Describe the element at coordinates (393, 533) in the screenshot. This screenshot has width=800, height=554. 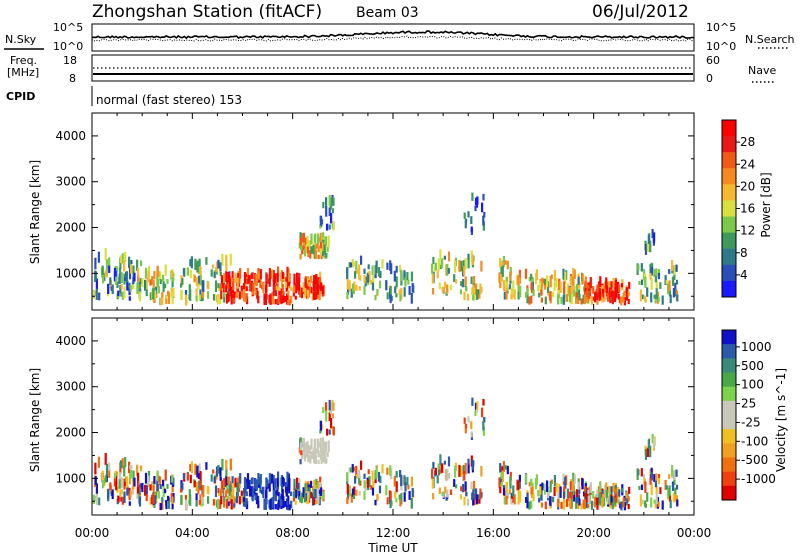
I see `time-axis-ticks: 00:00 04:00 08:00 12:00 16:00 20:00 00:00` at that location.